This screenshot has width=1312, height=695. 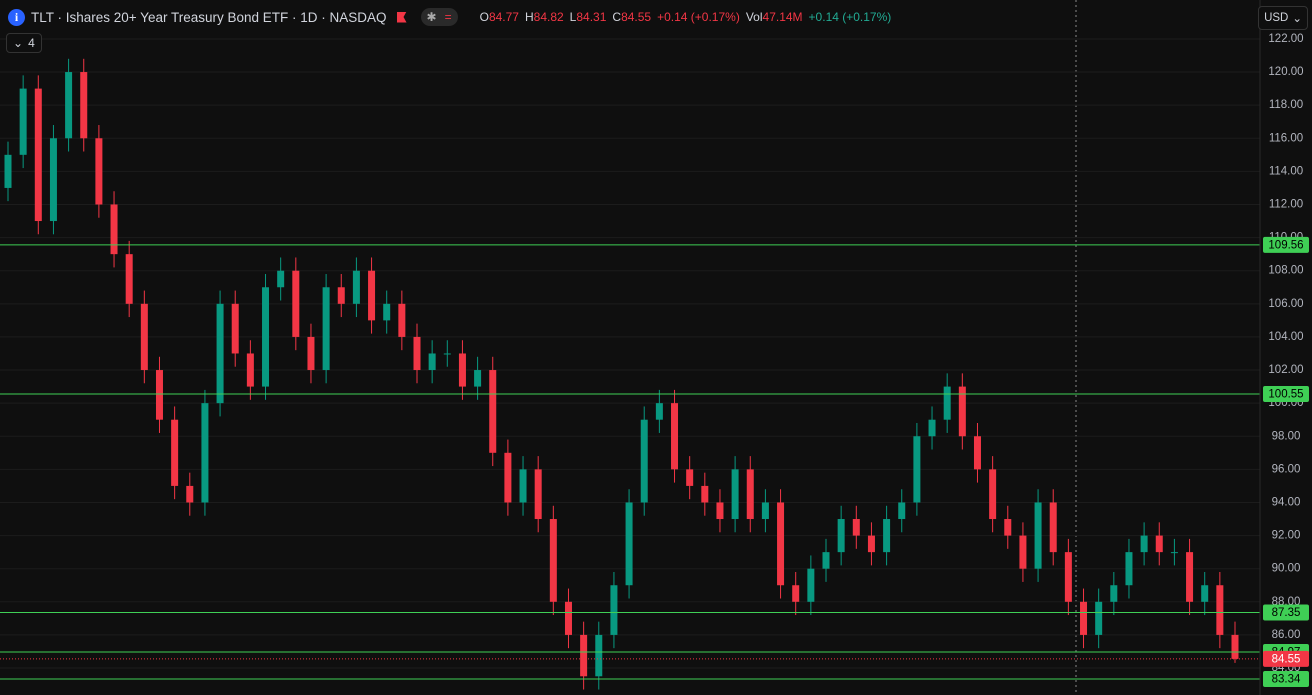 I want to click on y-tick-label: 112.00, so click(x=1286, y=205).